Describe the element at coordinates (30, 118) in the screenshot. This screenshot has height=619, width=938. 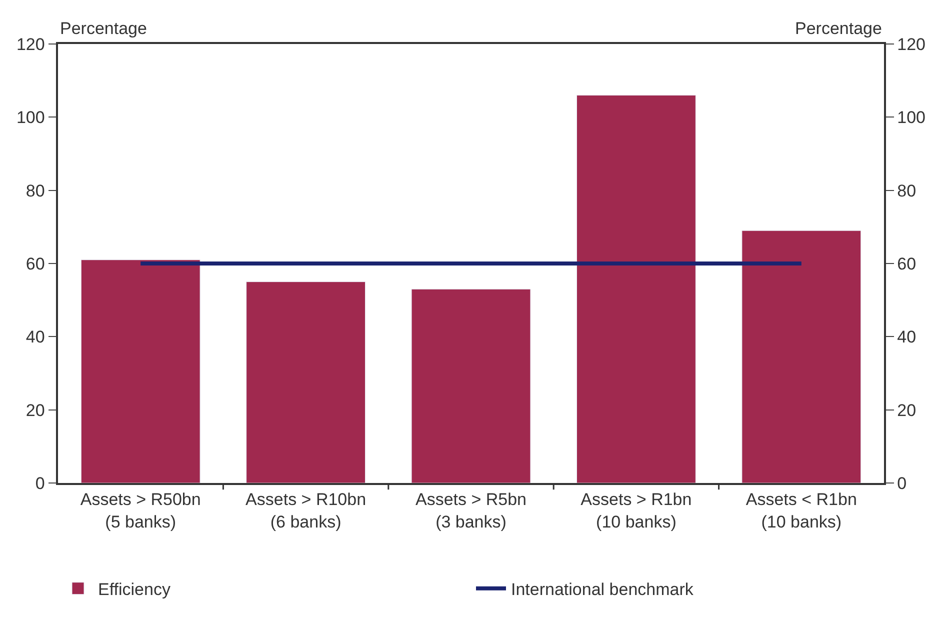
I see `y-tick-label: 100` at that location.